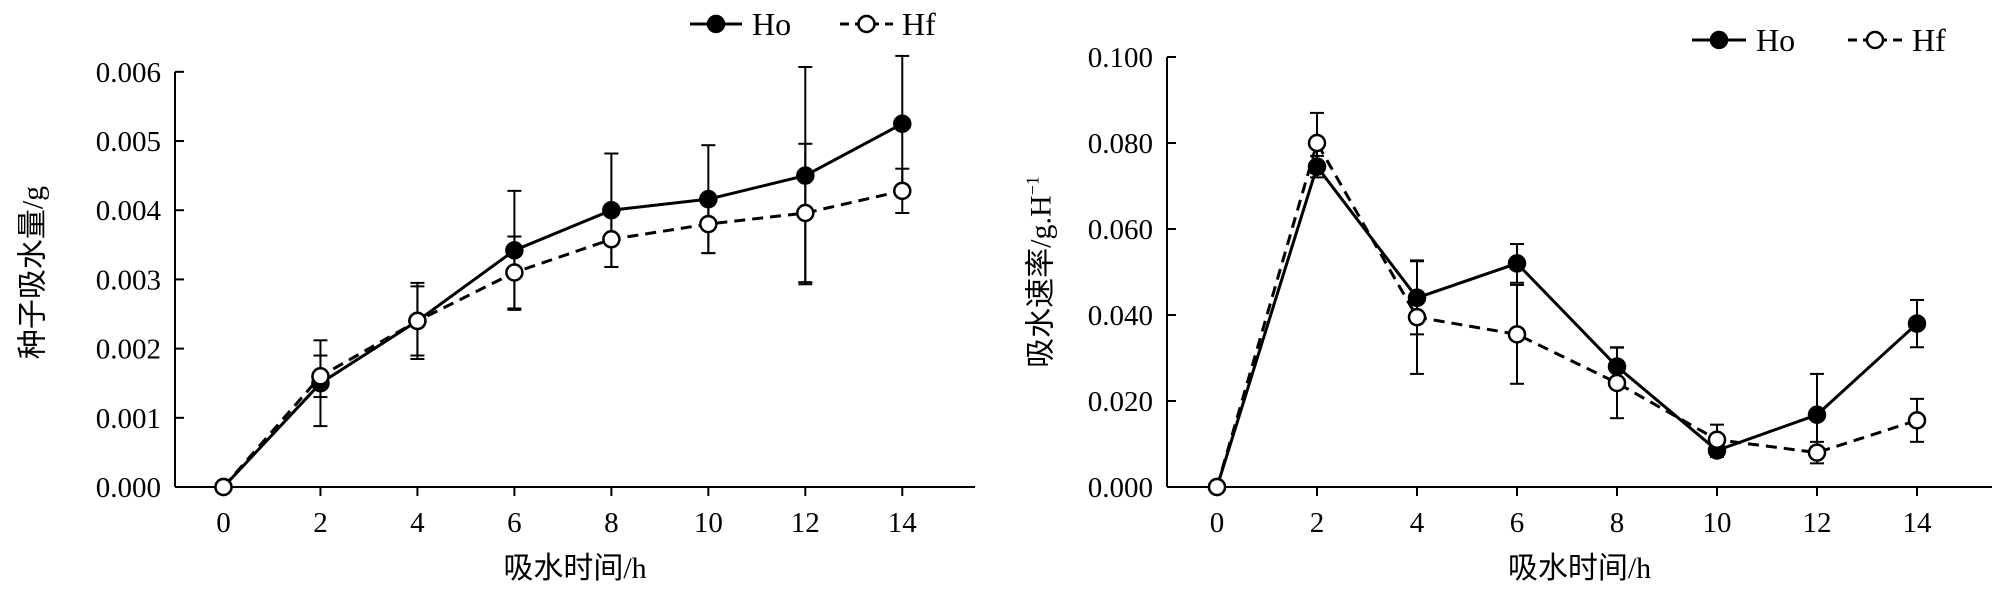 The image size is (2000, 611). What do you see at coordinates (1120, 58) in the screenshot?
I see `y-tick-label: 0.100` at bounding box center [1120, 58].